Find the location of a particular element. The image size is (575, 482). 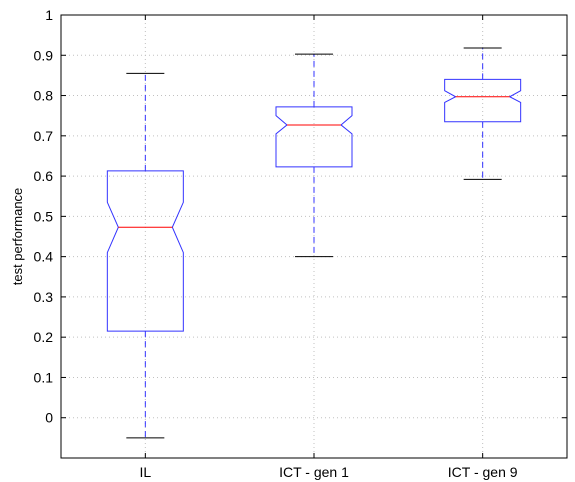

x-category-label: IL is located at coordinates (145, 472).